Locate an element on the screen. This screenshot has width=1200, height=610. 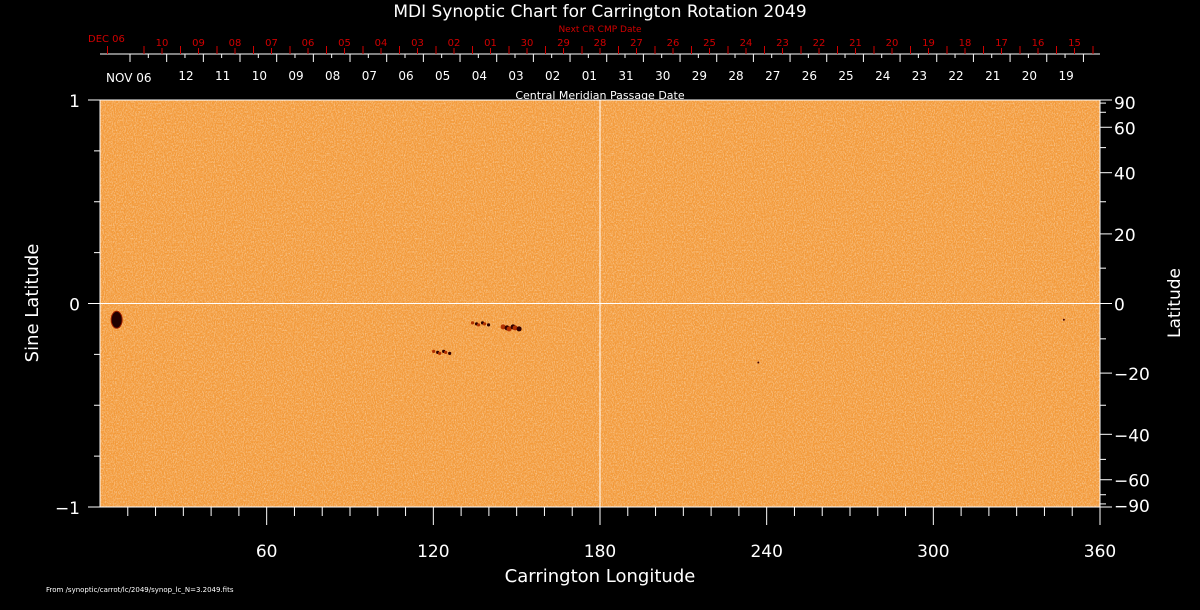
y-axis-left: 1 0 −1 is located at coordinates (77, 305).